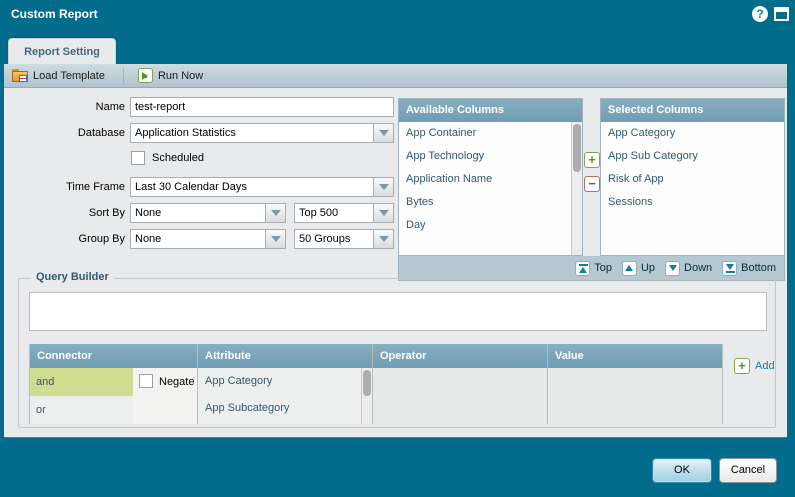 This screenshot has width=795, height=497. Describe the element at coordinates (146, 381) in the screenshot. I see `negate-checkbox` at that location.